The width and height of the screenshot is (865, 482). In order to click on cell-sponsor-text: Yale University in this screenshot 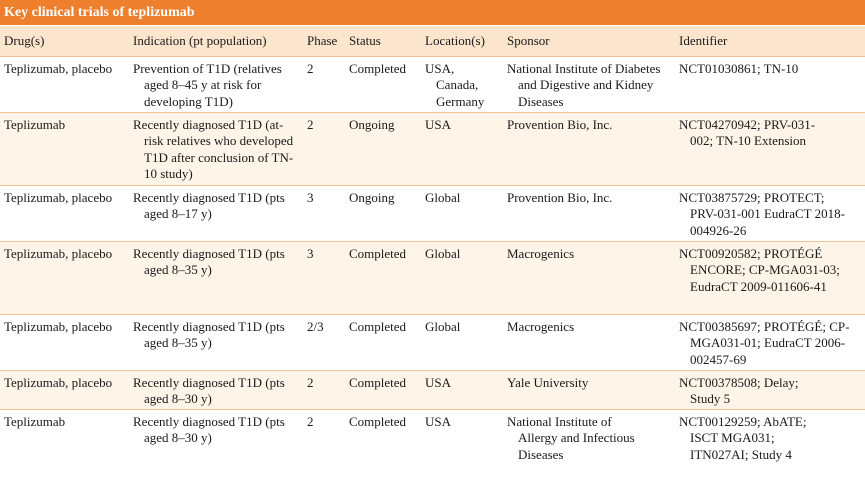, I will do `click(548, 382)`.